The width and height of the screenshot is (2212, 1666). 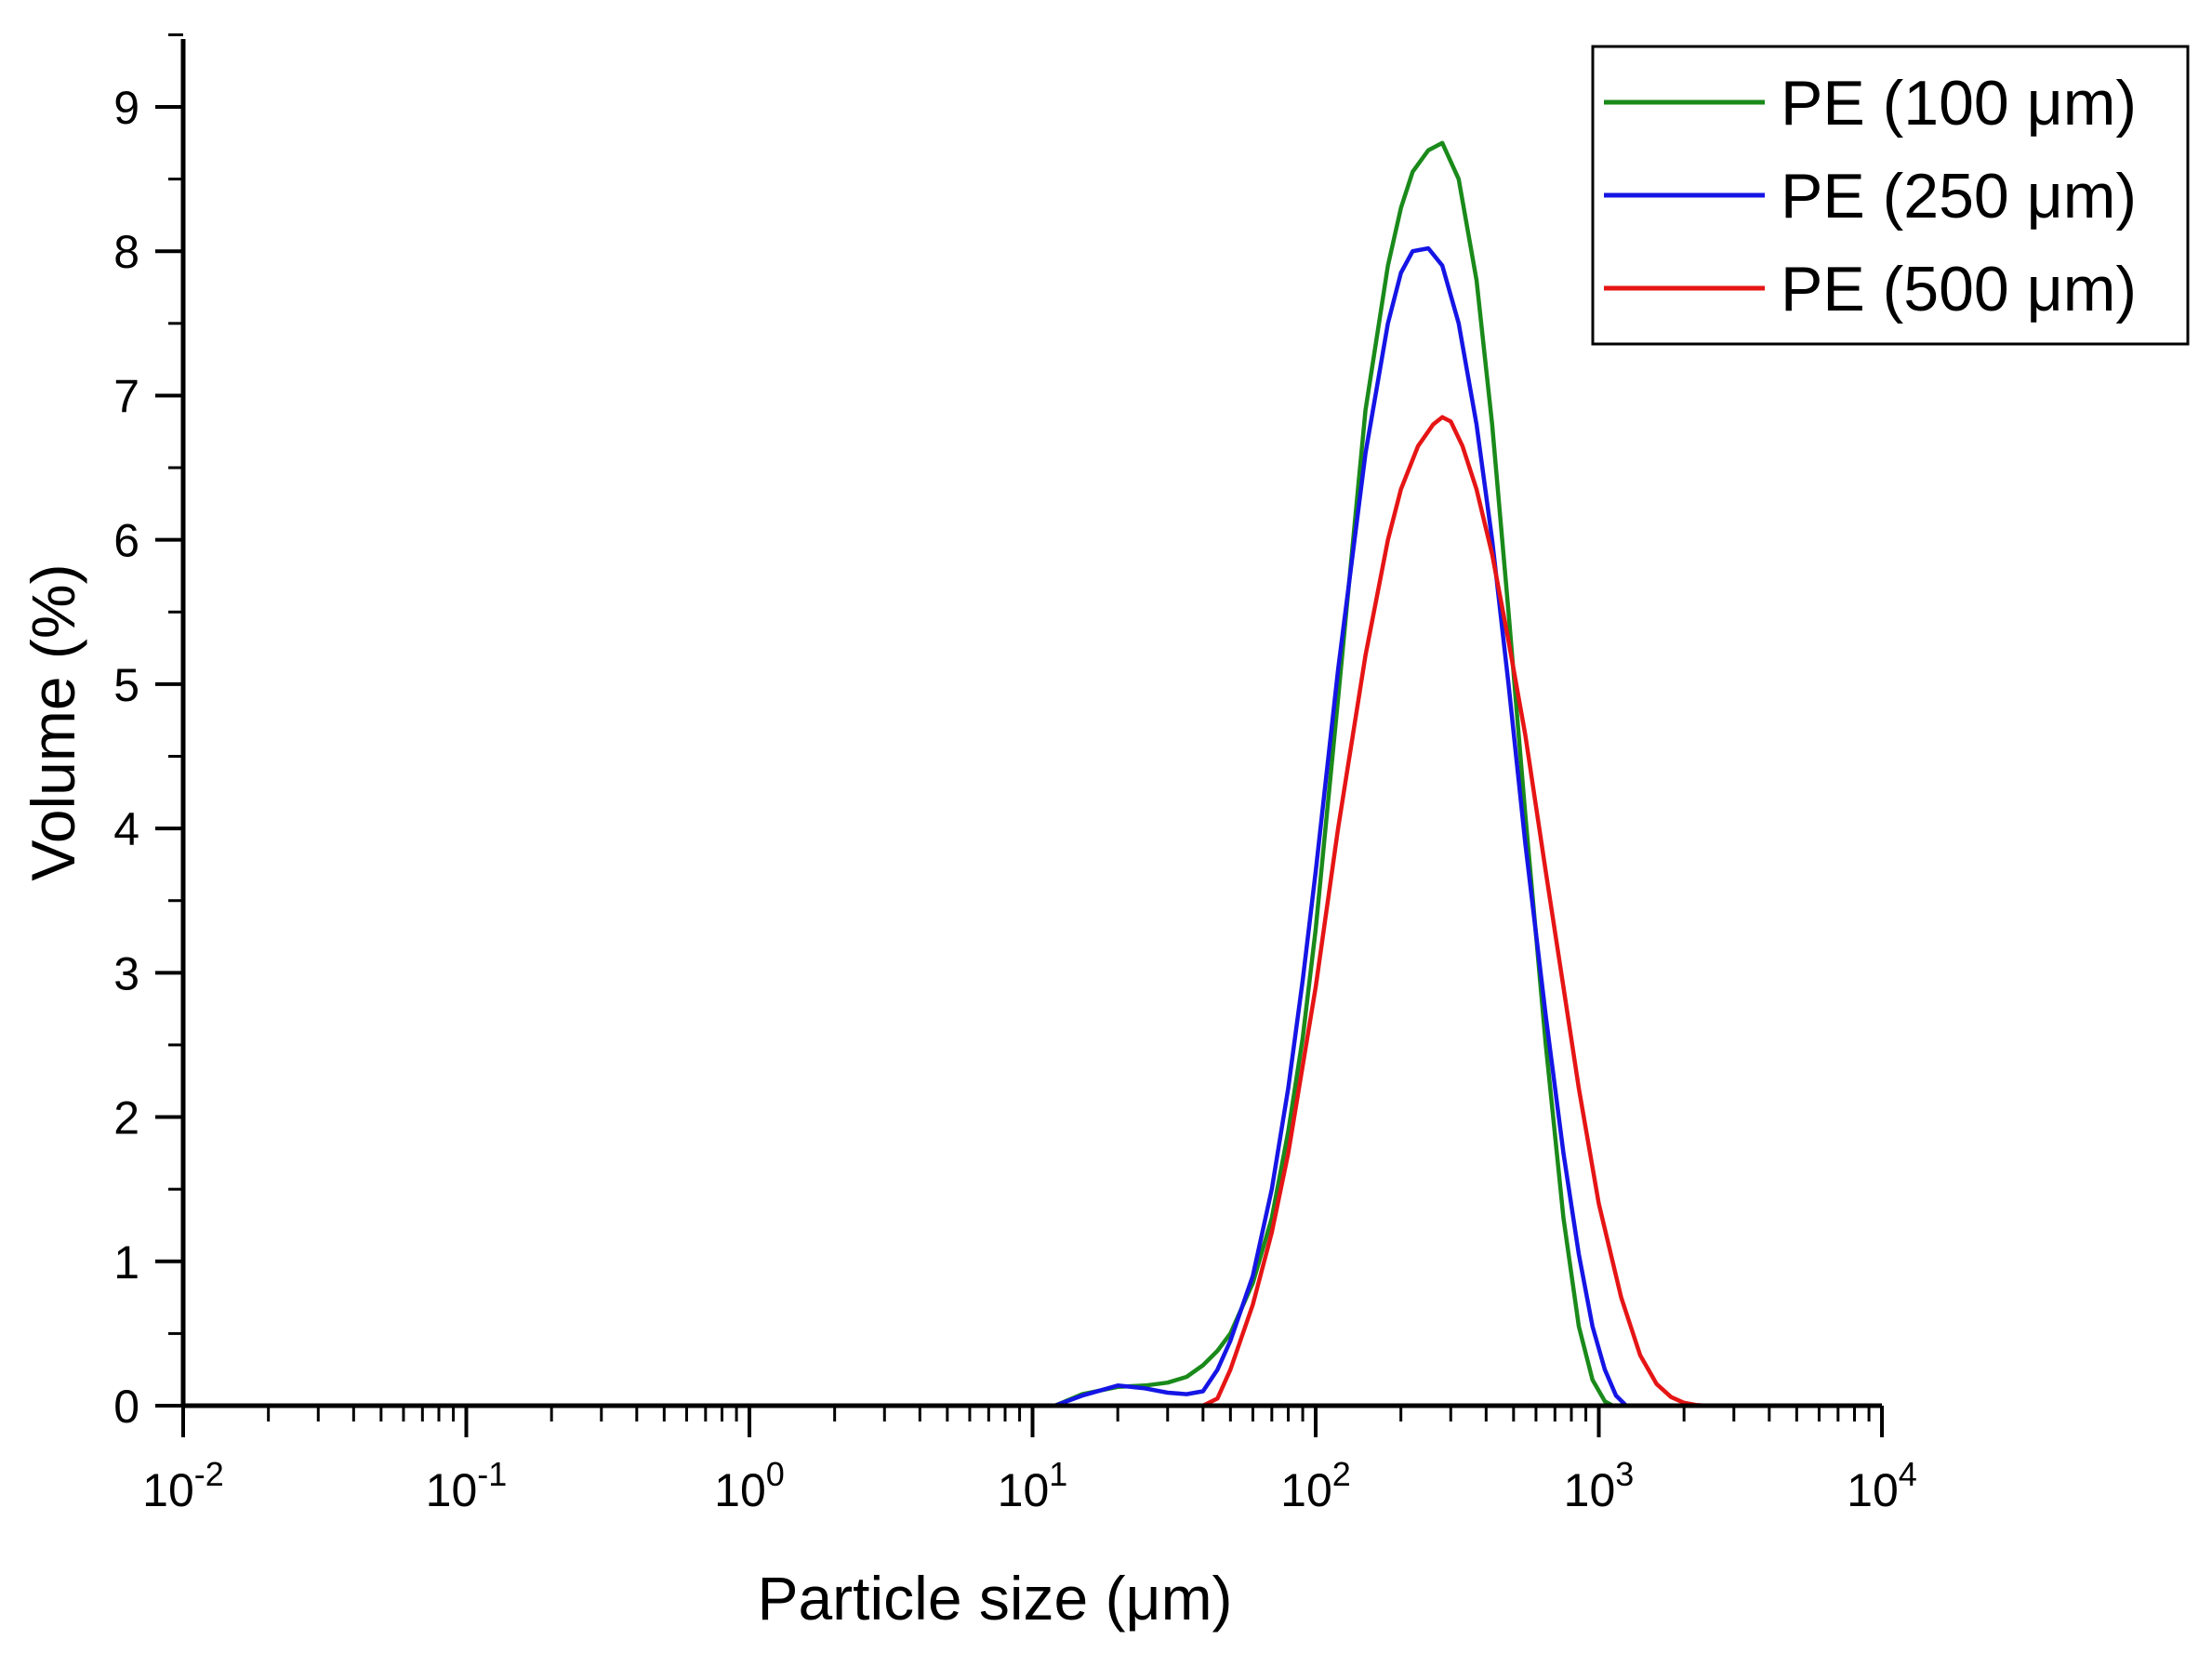 What do you see at coordinates (126, 1262) in the screenshot?
I see `y-tick-label: 1` at bounding box center [126, 1262].